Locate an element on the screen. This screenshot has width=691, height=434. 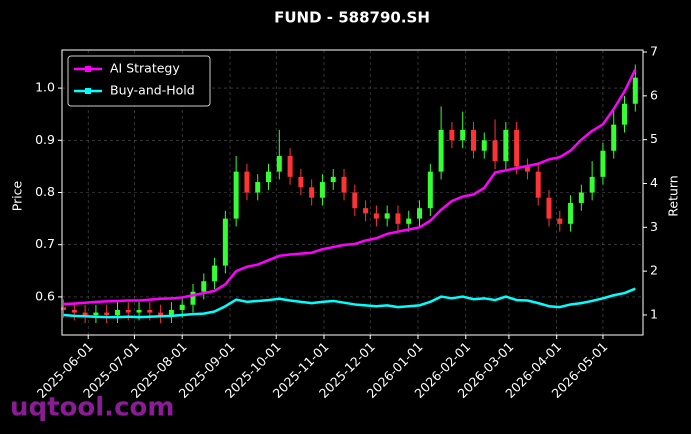
y-tick-label: 0.6 is located at coordinates (45, 295).